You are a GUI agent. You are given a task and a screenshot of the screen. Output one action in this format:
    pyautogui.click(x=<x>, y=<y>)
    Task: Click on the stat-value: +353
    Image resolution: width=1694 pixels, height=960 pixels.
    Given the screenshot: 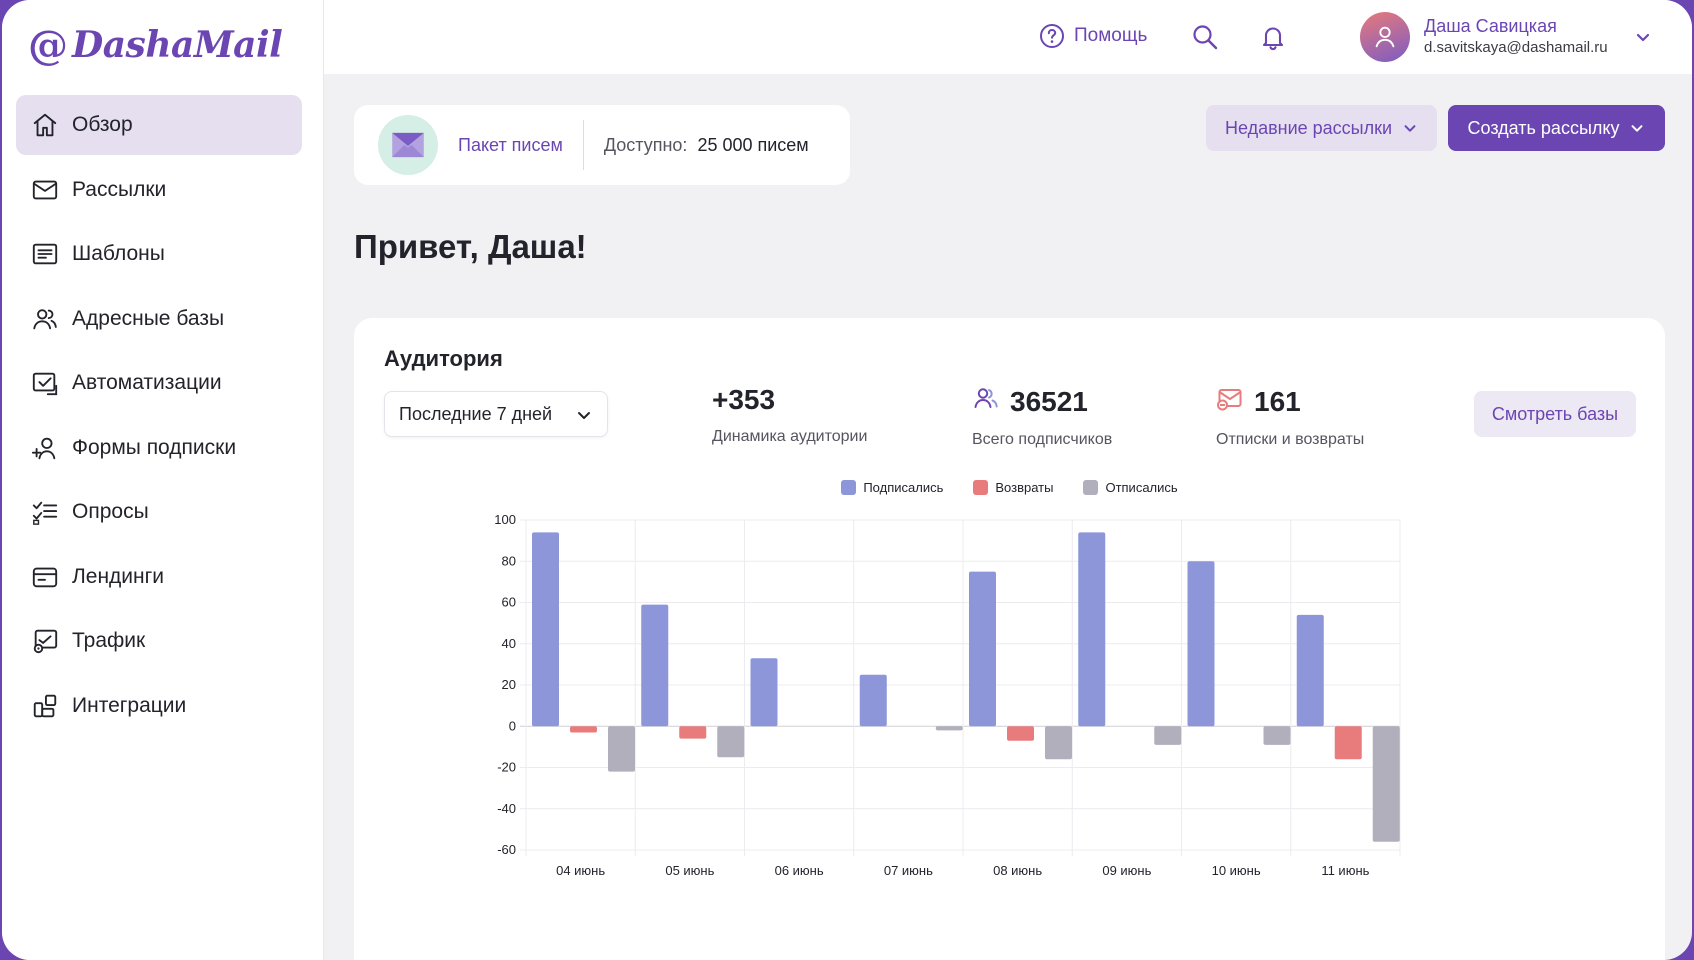 What is the action you would take?
    pyautogui.click(x=744, y=399)
    